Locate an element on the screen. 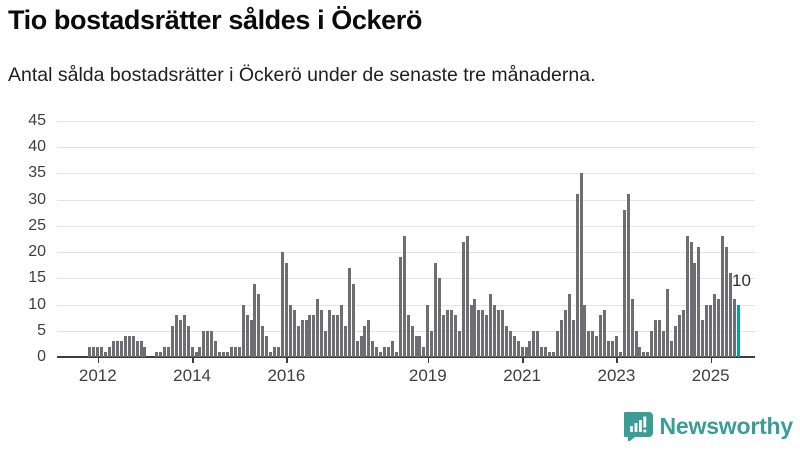 This screenshot has width=800, height=450. y-axis-label: 10 is located at coordinates (37, 304).